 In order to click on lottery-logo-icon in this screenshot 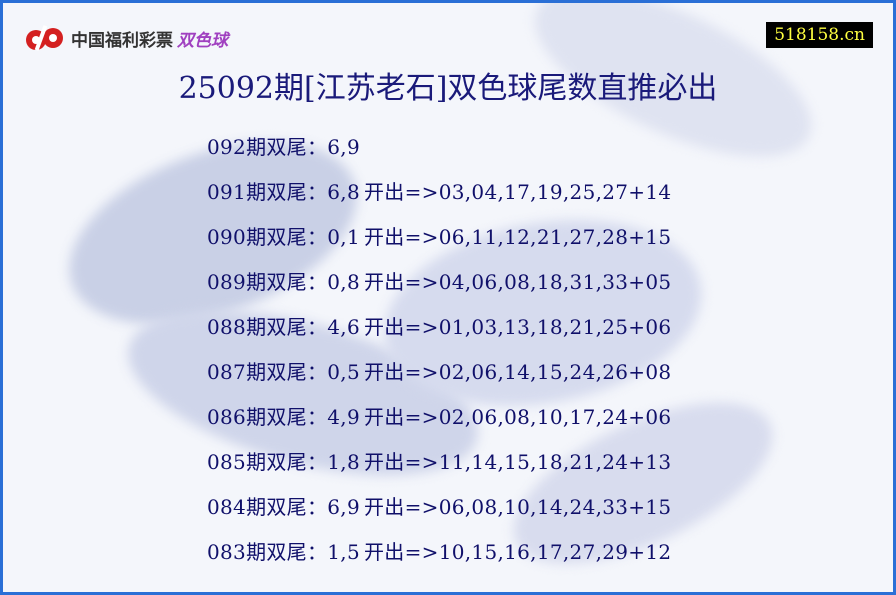, I will do `click(44, 38)`.